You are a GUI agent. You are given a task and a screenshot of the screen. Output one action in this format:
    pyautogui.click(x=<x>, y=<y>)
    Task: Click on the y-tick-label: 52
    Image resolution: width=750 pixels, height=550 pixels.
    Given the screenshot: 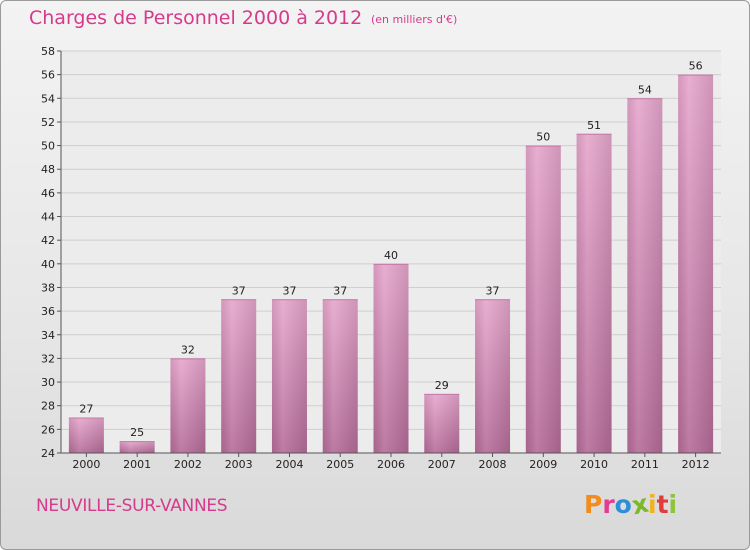 What is the action you would take?
    pyautogui.click(x=48, y=122)
    